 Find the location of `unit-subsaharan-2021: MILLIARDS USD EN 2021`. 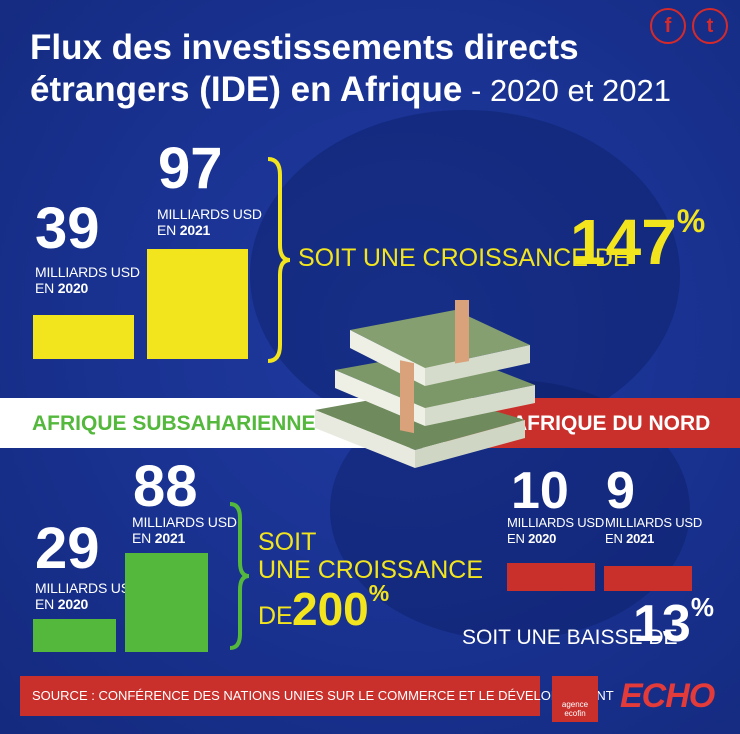

unit-subsaharan-2021: MILLIARDS USD EN 2021 is located at coordinates (184, 530).